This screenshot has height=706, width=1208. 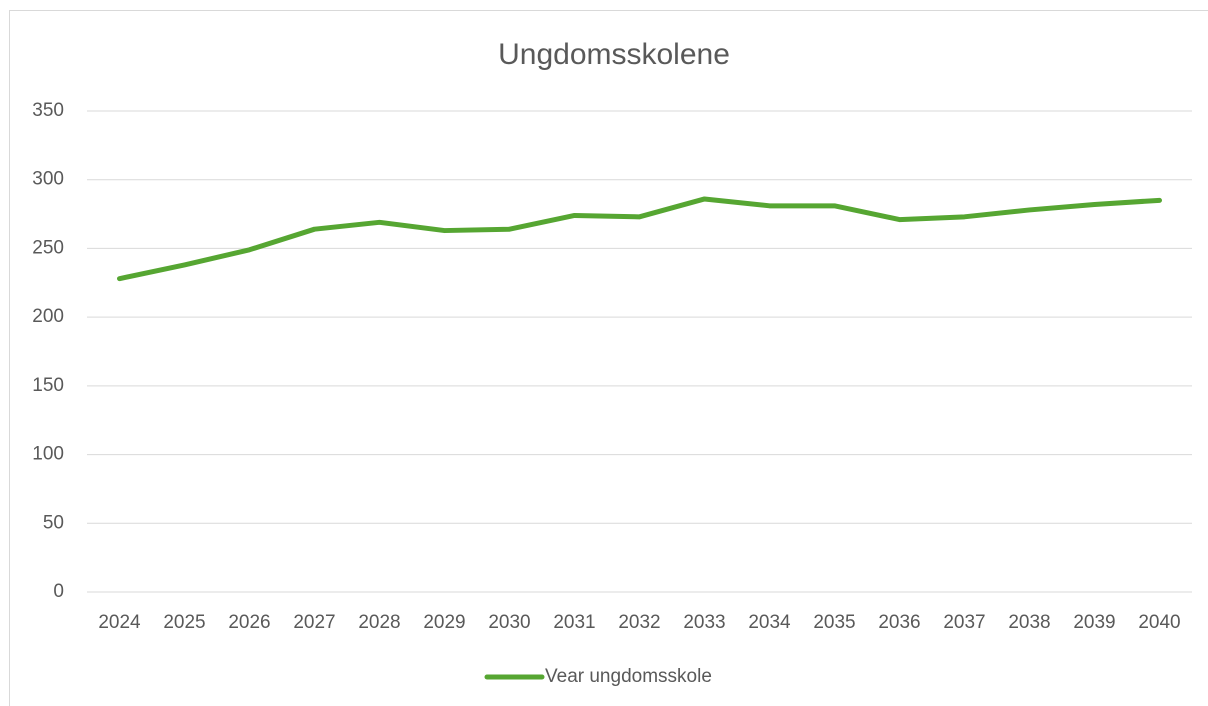 I want to click on x-tick-label: 2029, so click(x=444, y=622).